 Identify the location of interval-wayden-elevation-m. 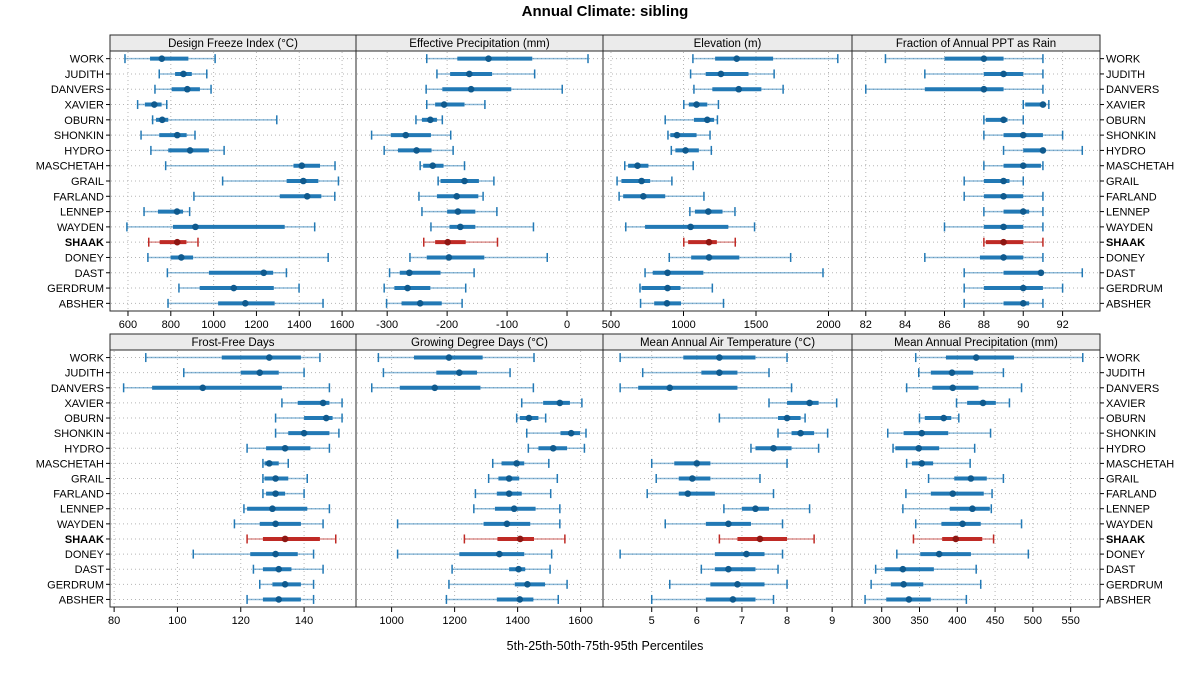
(690, 227).